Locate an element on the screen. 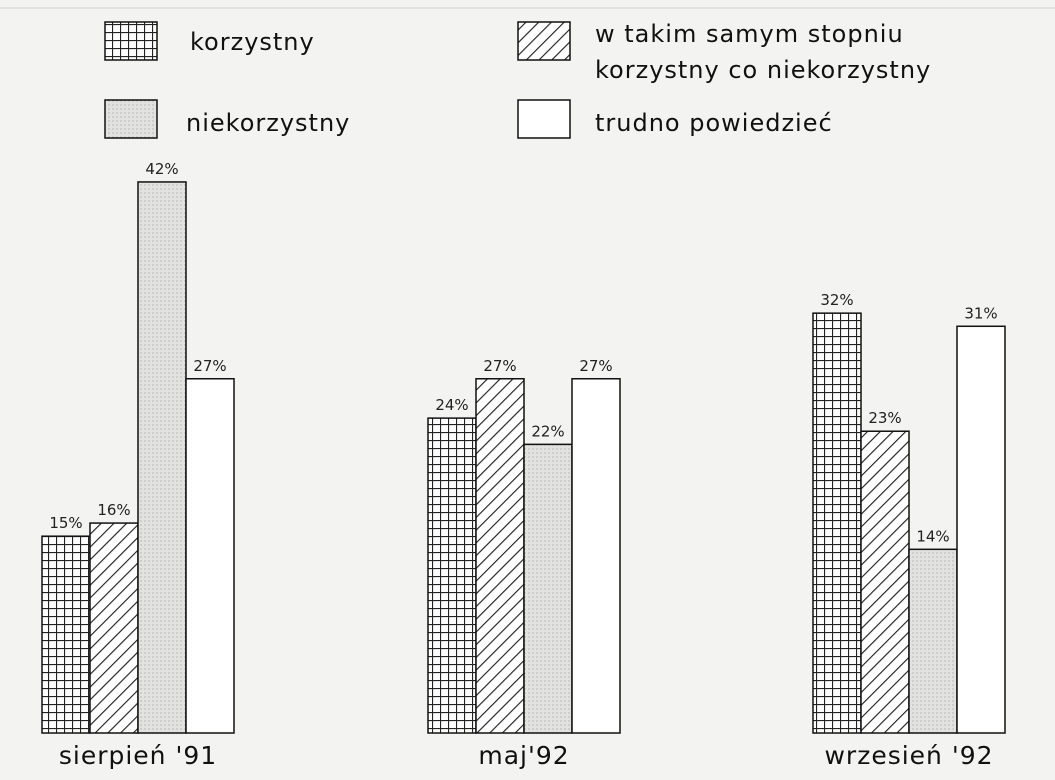 The width and height of the screenshot is (1055, 780). value-label: 14% is located at coordinates (932, 536).